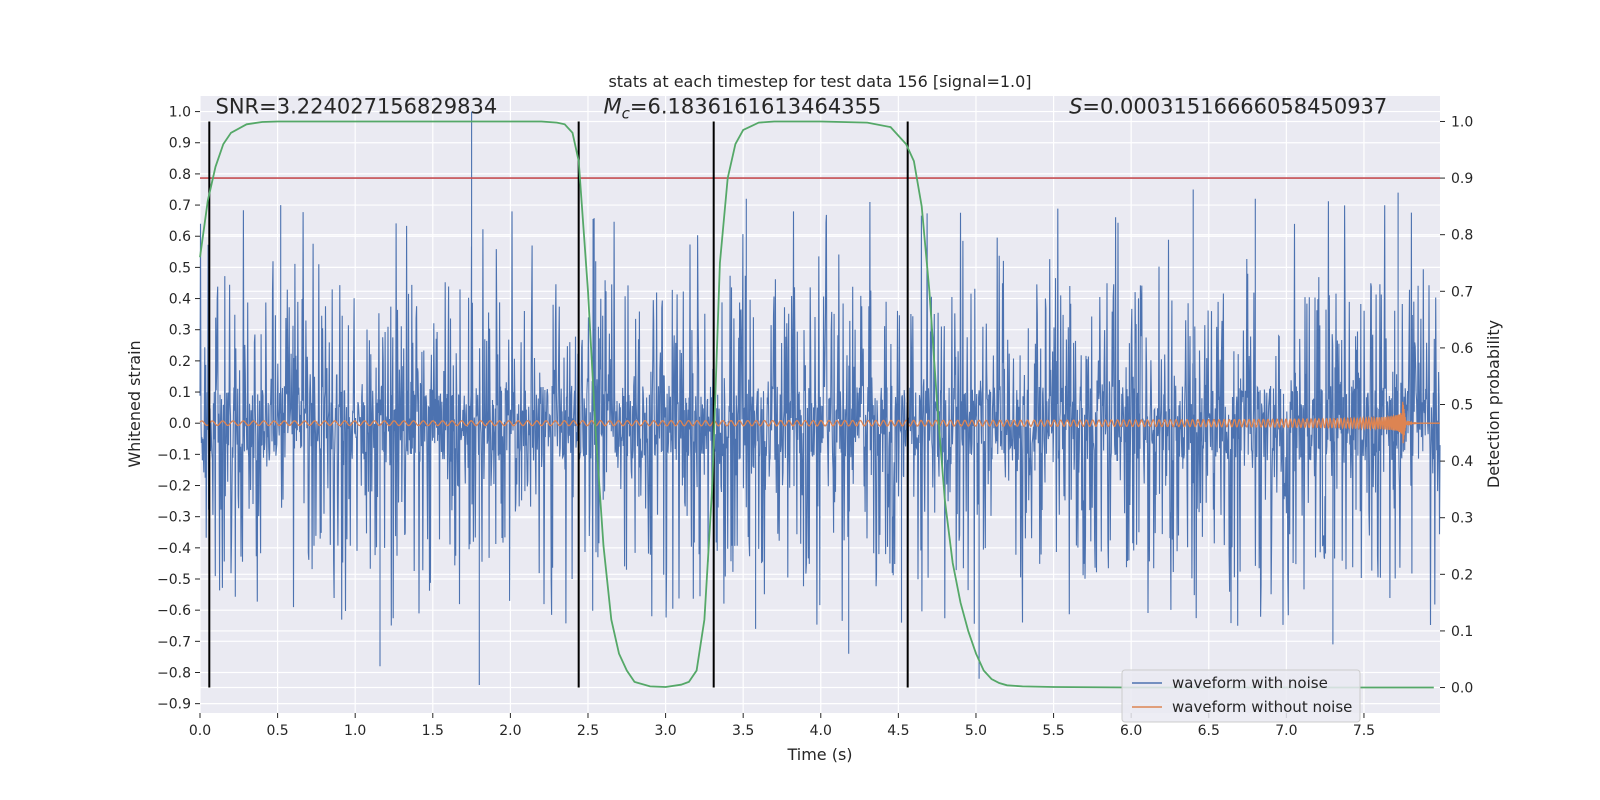 The width and height of the screenshot is (1600, 800). Describe the element at coordinates (433, 731) in the screenshot. I see `x-tick-label: 1.5` at that location.